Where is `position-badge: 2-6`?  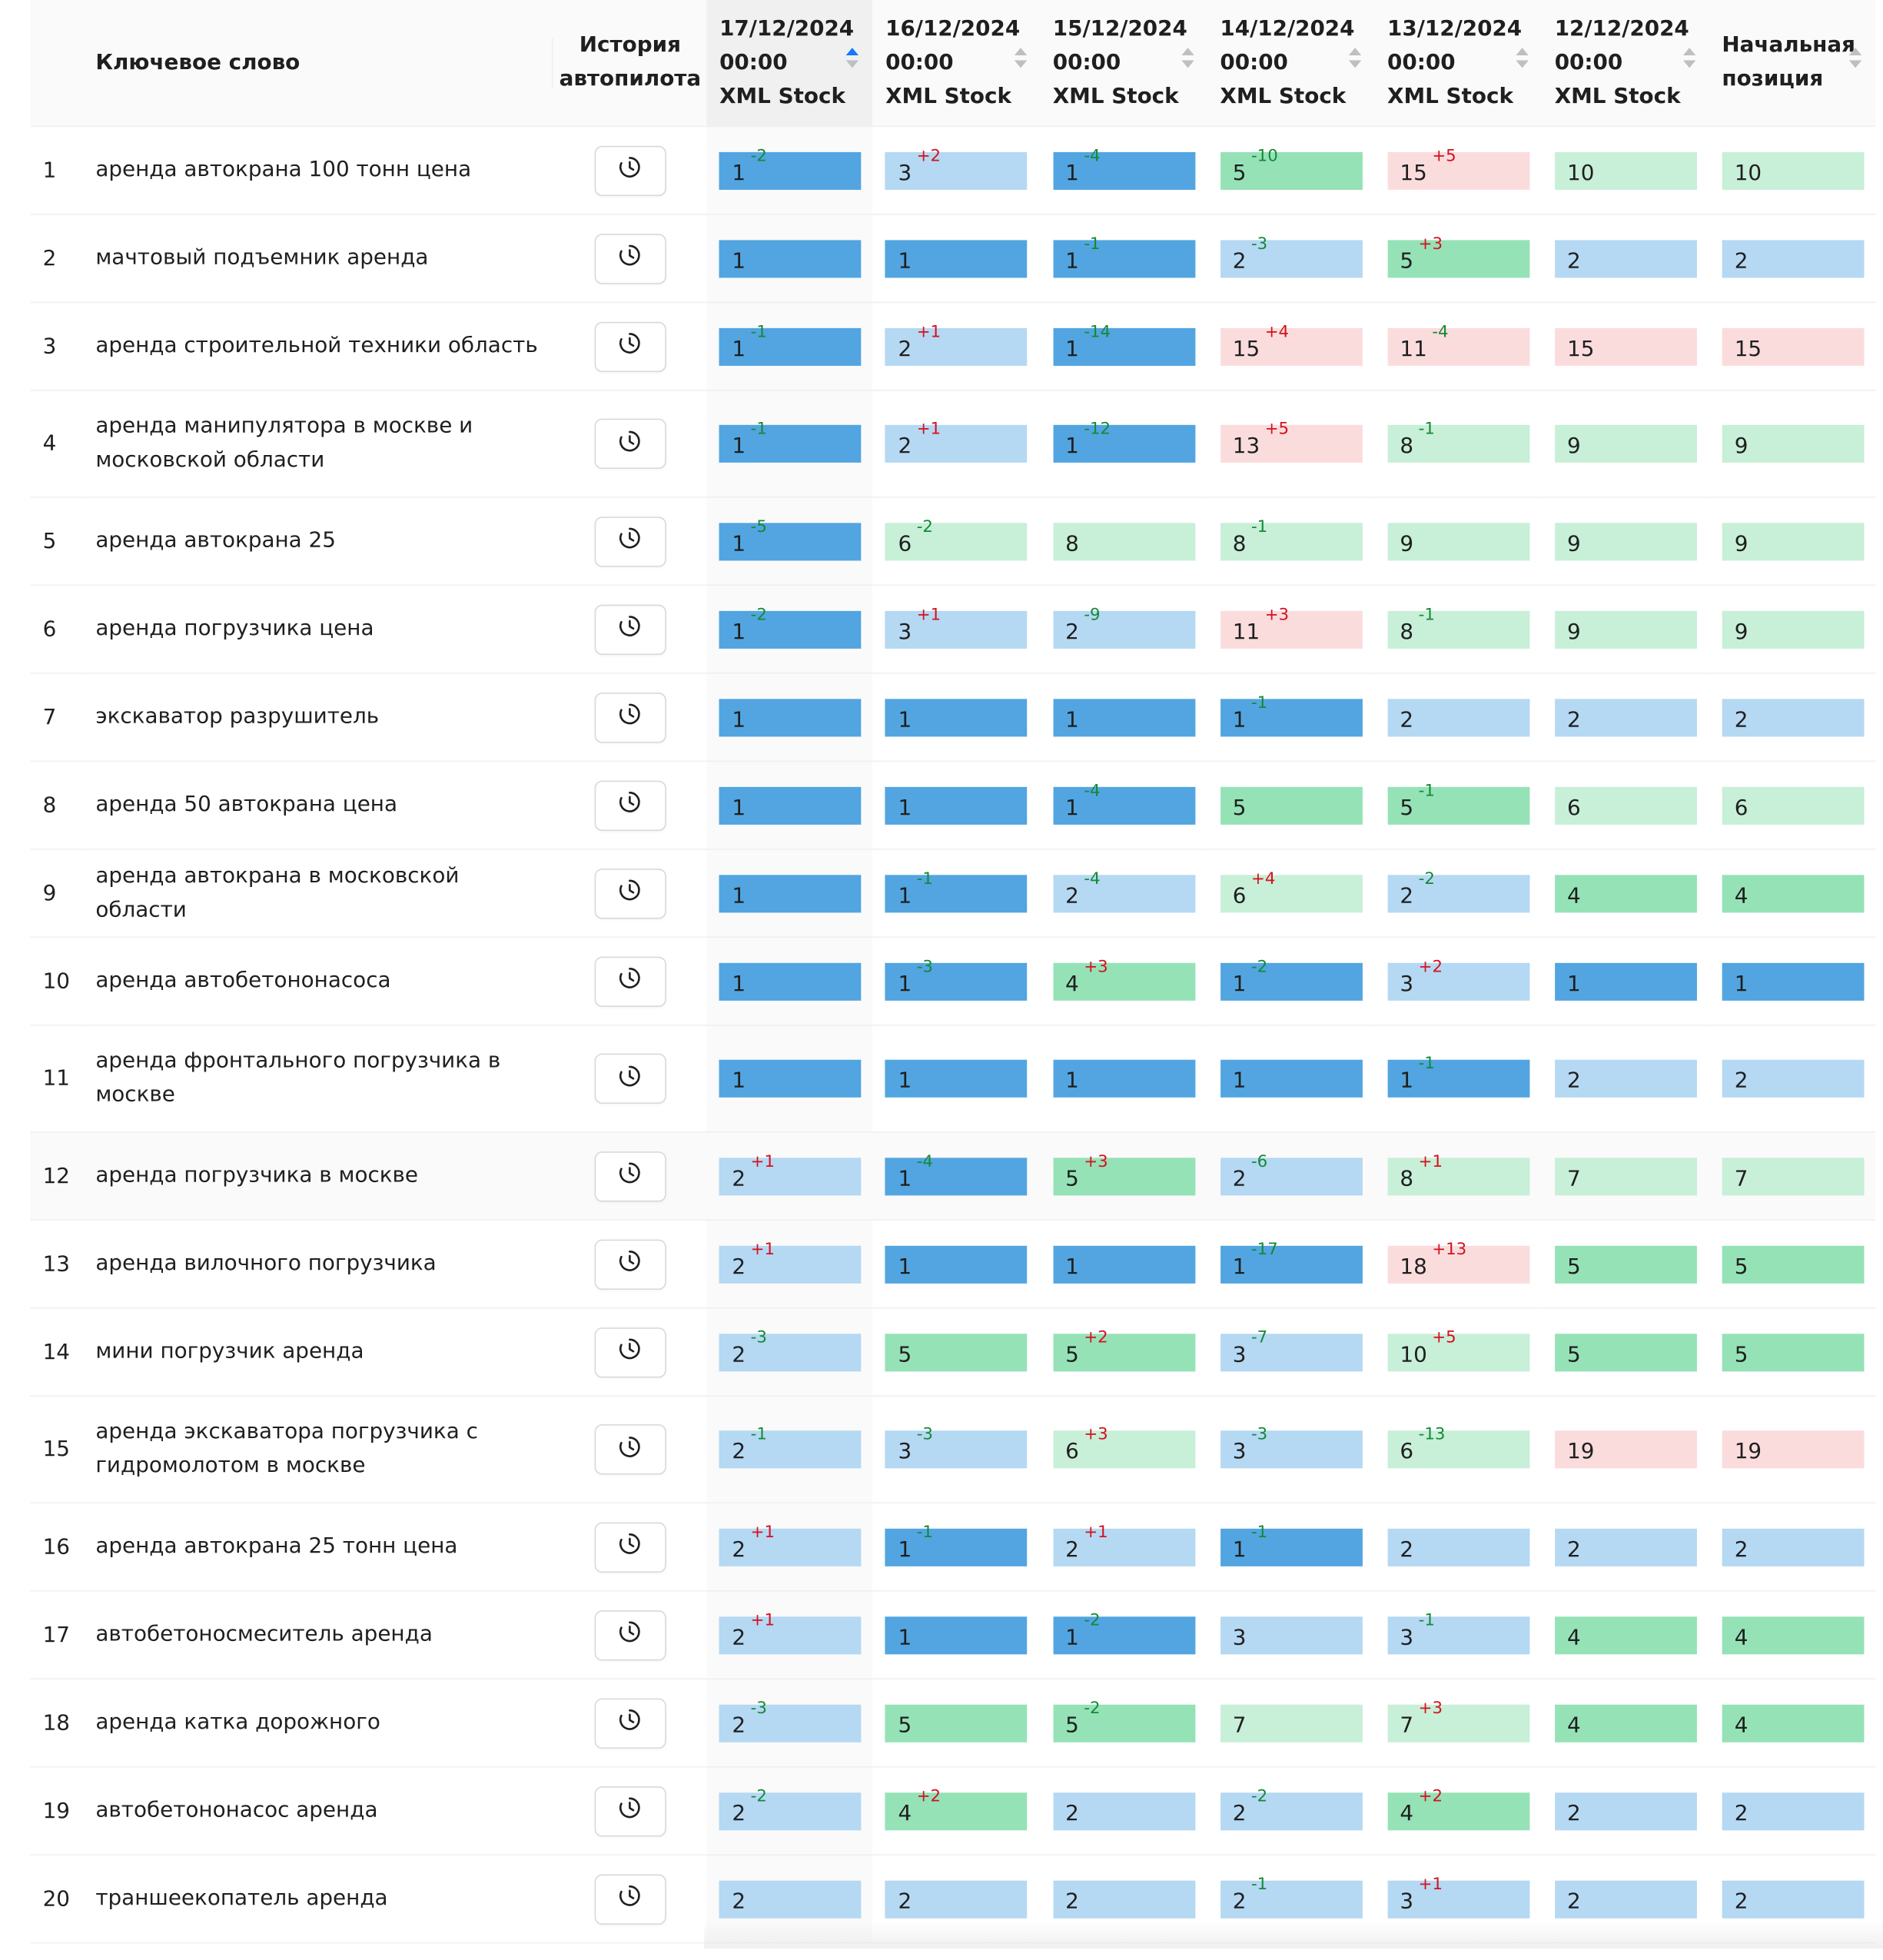
position-badge: 2-6 is located at coordinates (1291, 1174).